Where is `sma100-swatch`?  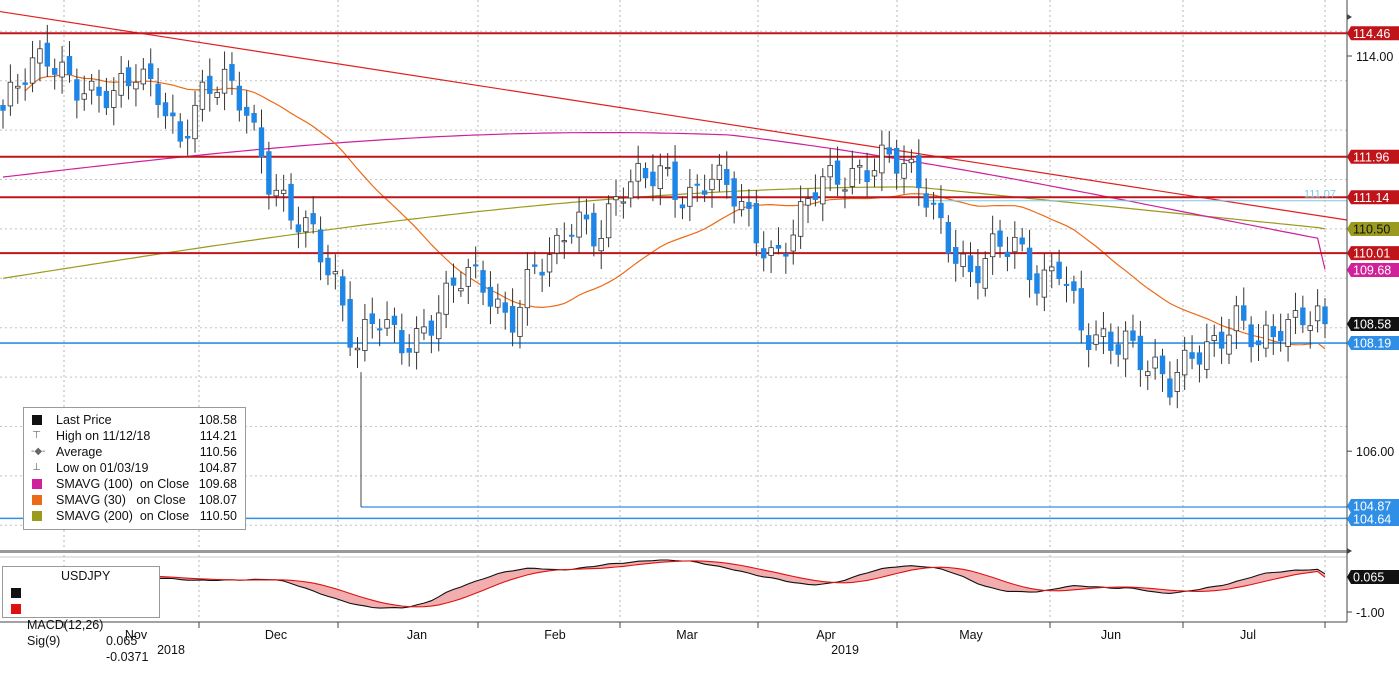
sma100-swatch is located at coordinates (37, 484).